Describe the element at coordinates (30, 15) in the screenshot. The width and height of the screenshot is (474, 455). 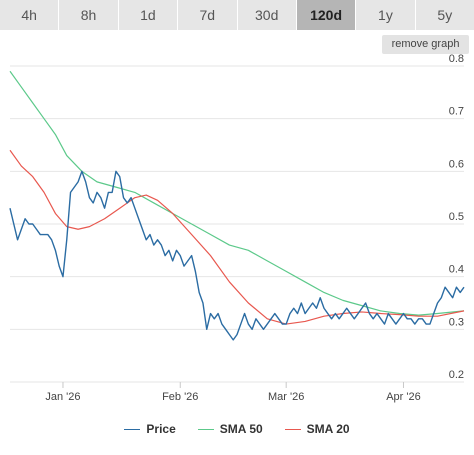
I see `tab-4h: 4h` at that location.